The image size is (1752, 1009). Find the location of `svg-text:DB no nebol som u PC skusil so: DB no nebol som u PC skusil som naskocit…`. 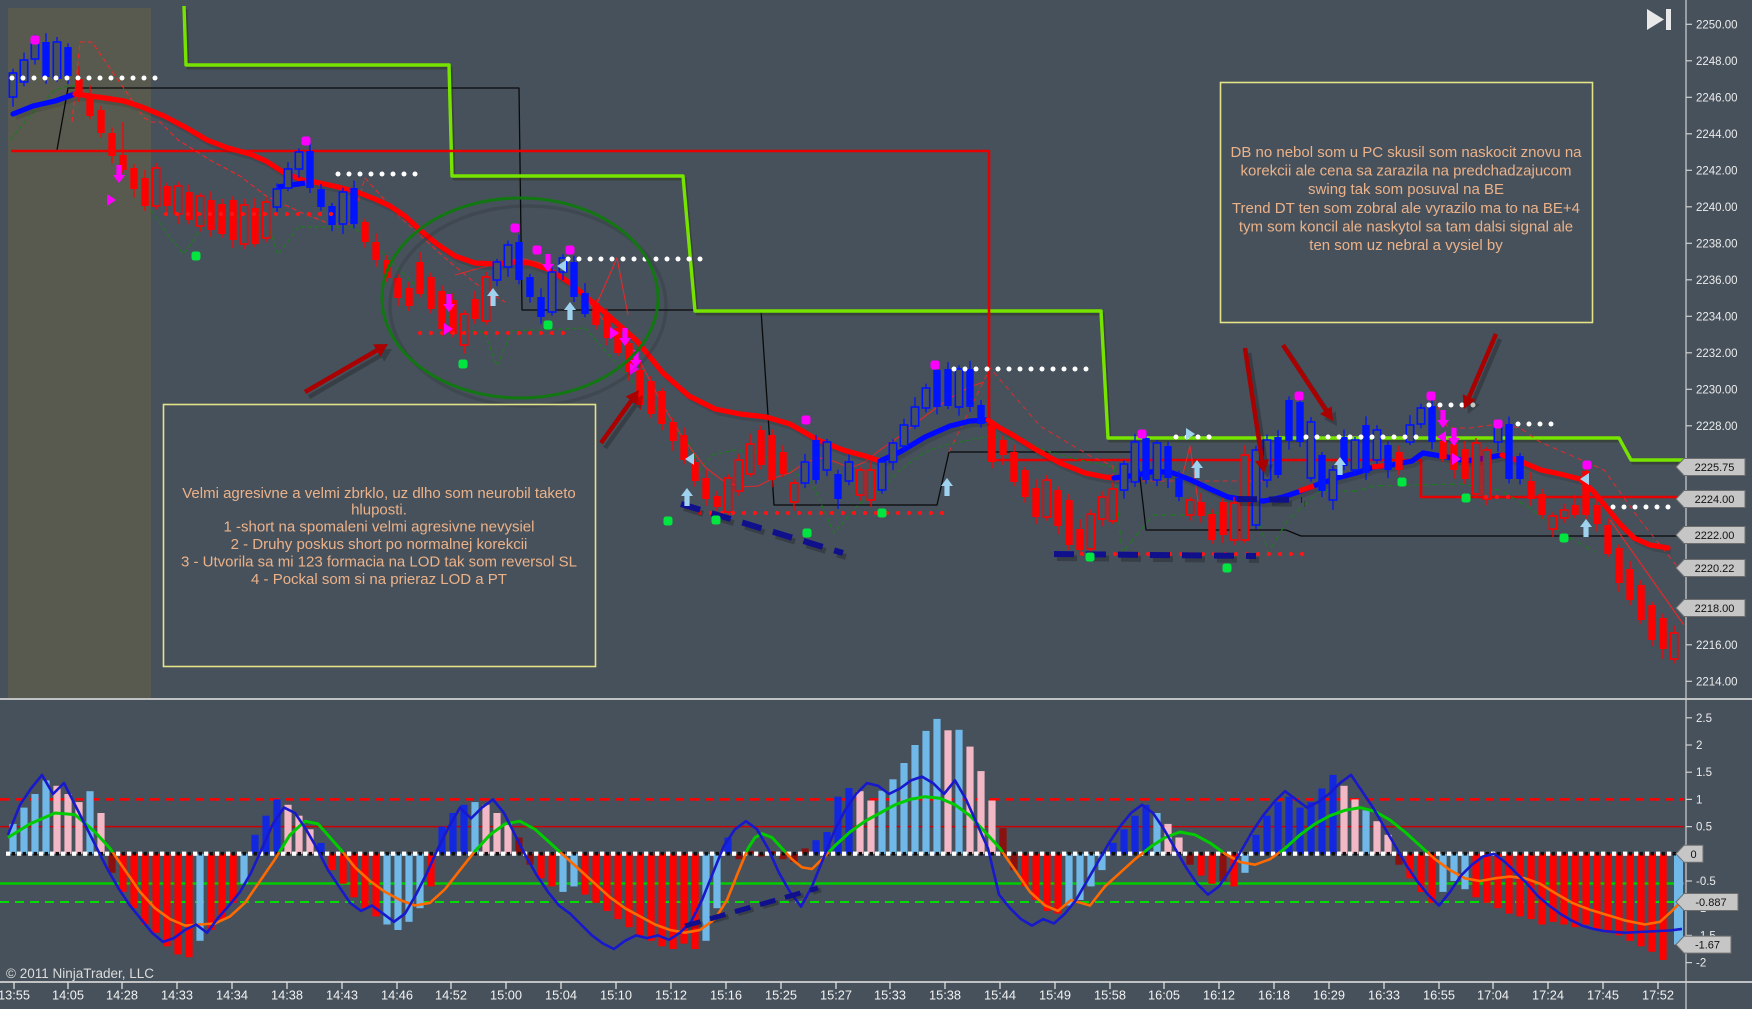

svg-text:DB no nebol som u PC skusil so: DB no nebol som u PC skusil som naskocit… is located at coordinates (1407, 152).